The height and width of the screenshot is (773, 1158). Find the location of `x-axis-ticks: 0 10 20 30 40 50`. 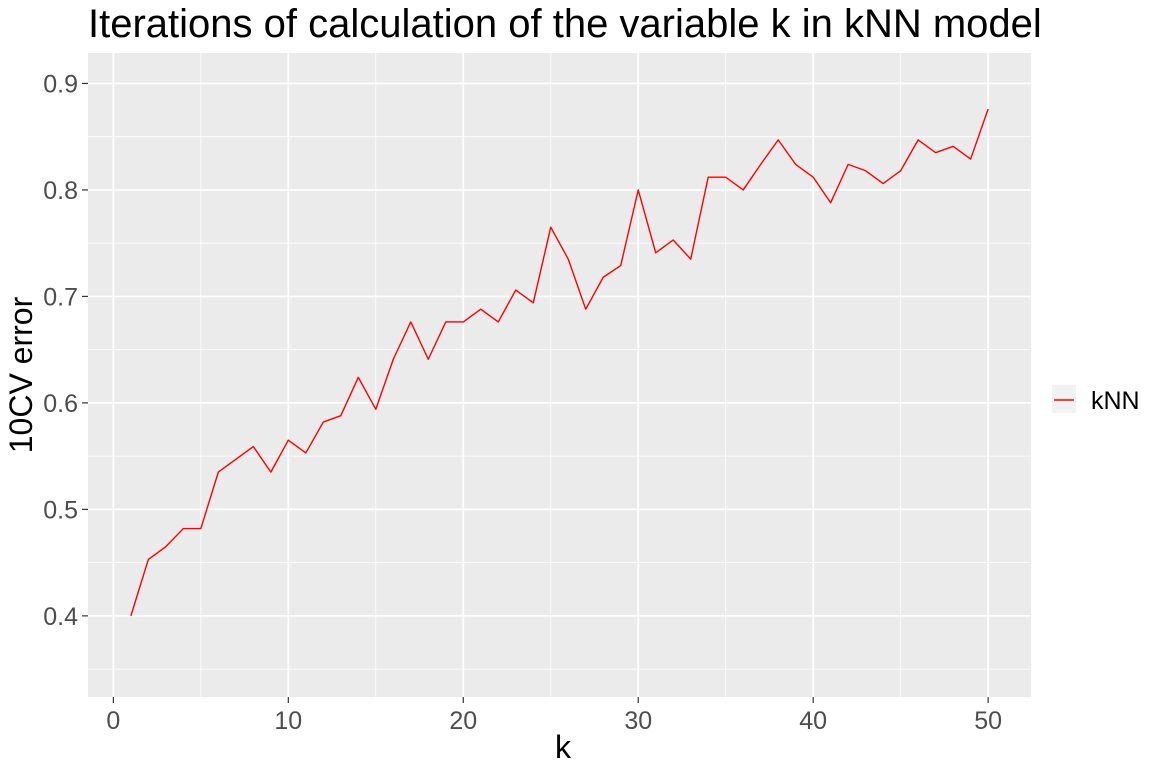

x-axis-ticks: 0 10 20 30 40 50 is located at coordinates (554, 716).